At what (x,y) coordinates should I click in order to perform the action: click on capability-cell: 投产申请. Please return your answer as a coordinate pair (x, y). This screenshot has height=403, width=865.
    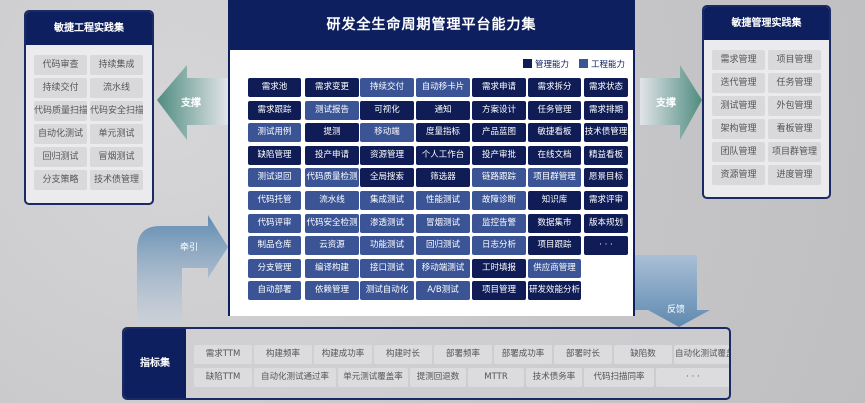
    Looking at the image, I should click on (332, 155).